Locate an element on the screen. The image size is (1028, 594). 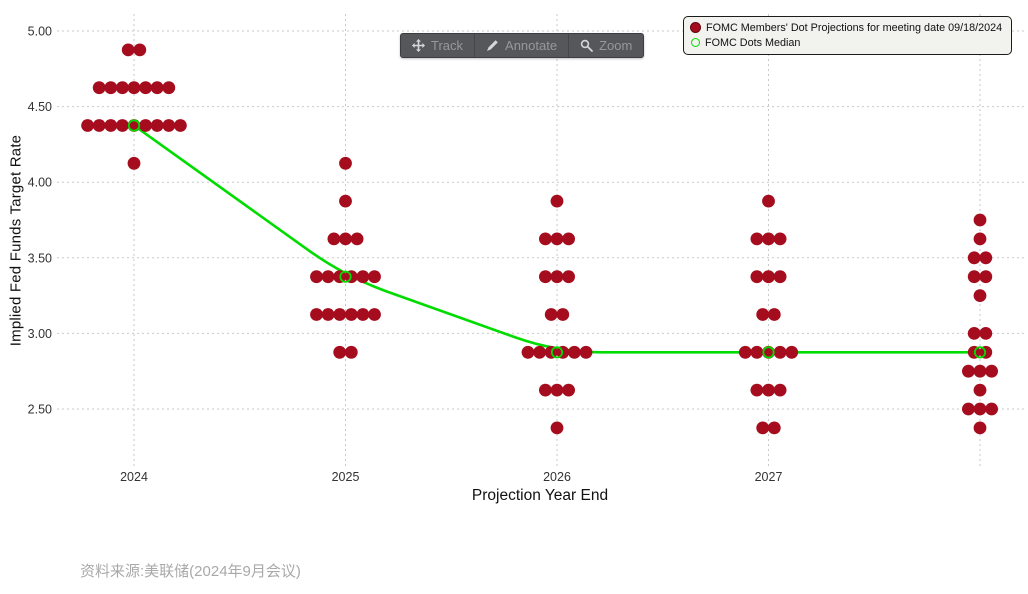
annotate-button: Annotate is located at coordinates (521, 45).